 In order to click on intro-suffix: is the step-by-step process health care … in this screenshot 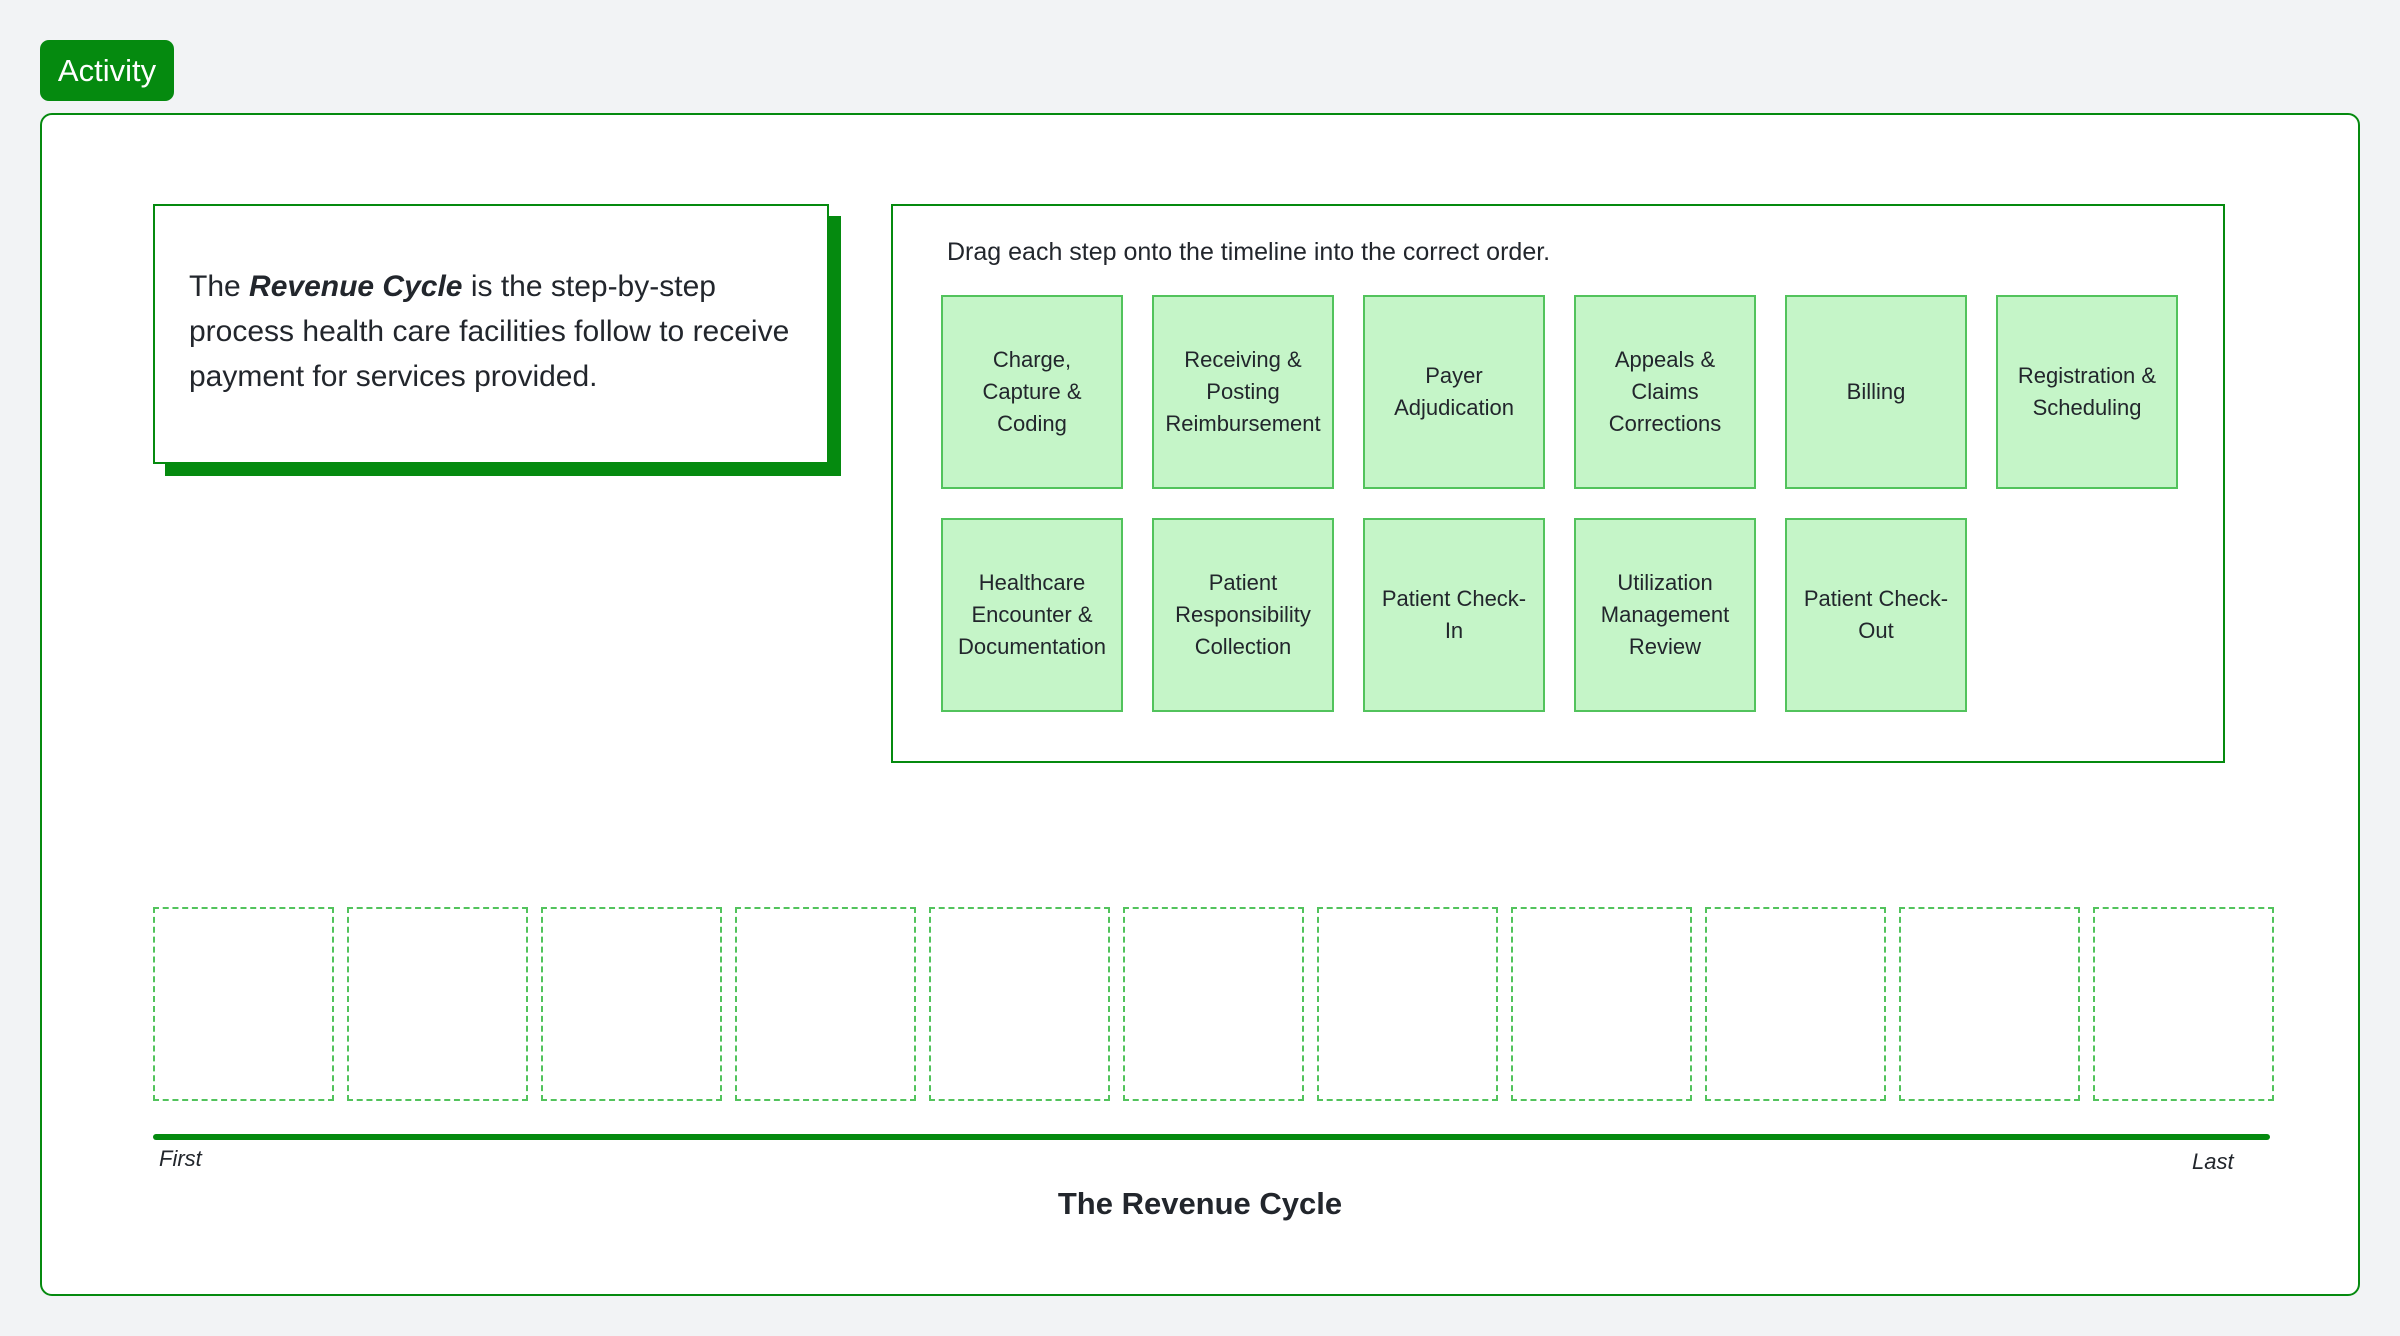, I will do `click(489, 331)`.